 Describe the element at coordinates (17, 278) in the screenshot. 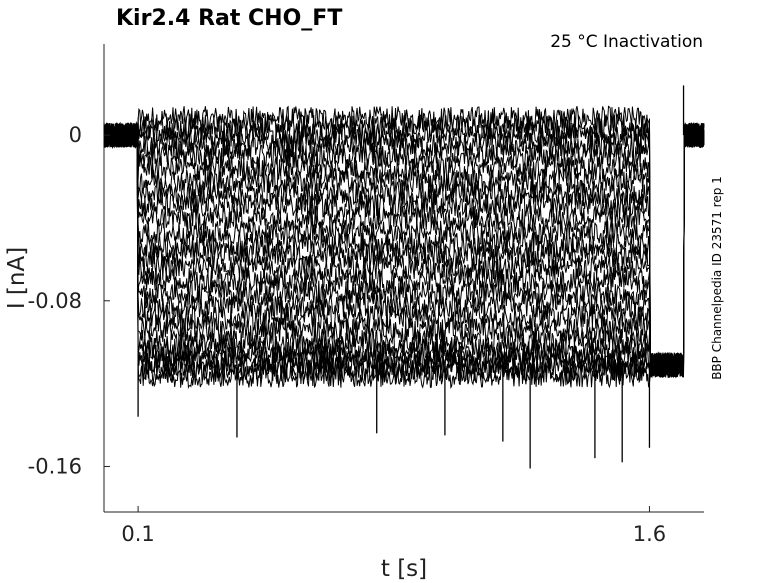

I see `y-axis-label: I [nA]` at that location.